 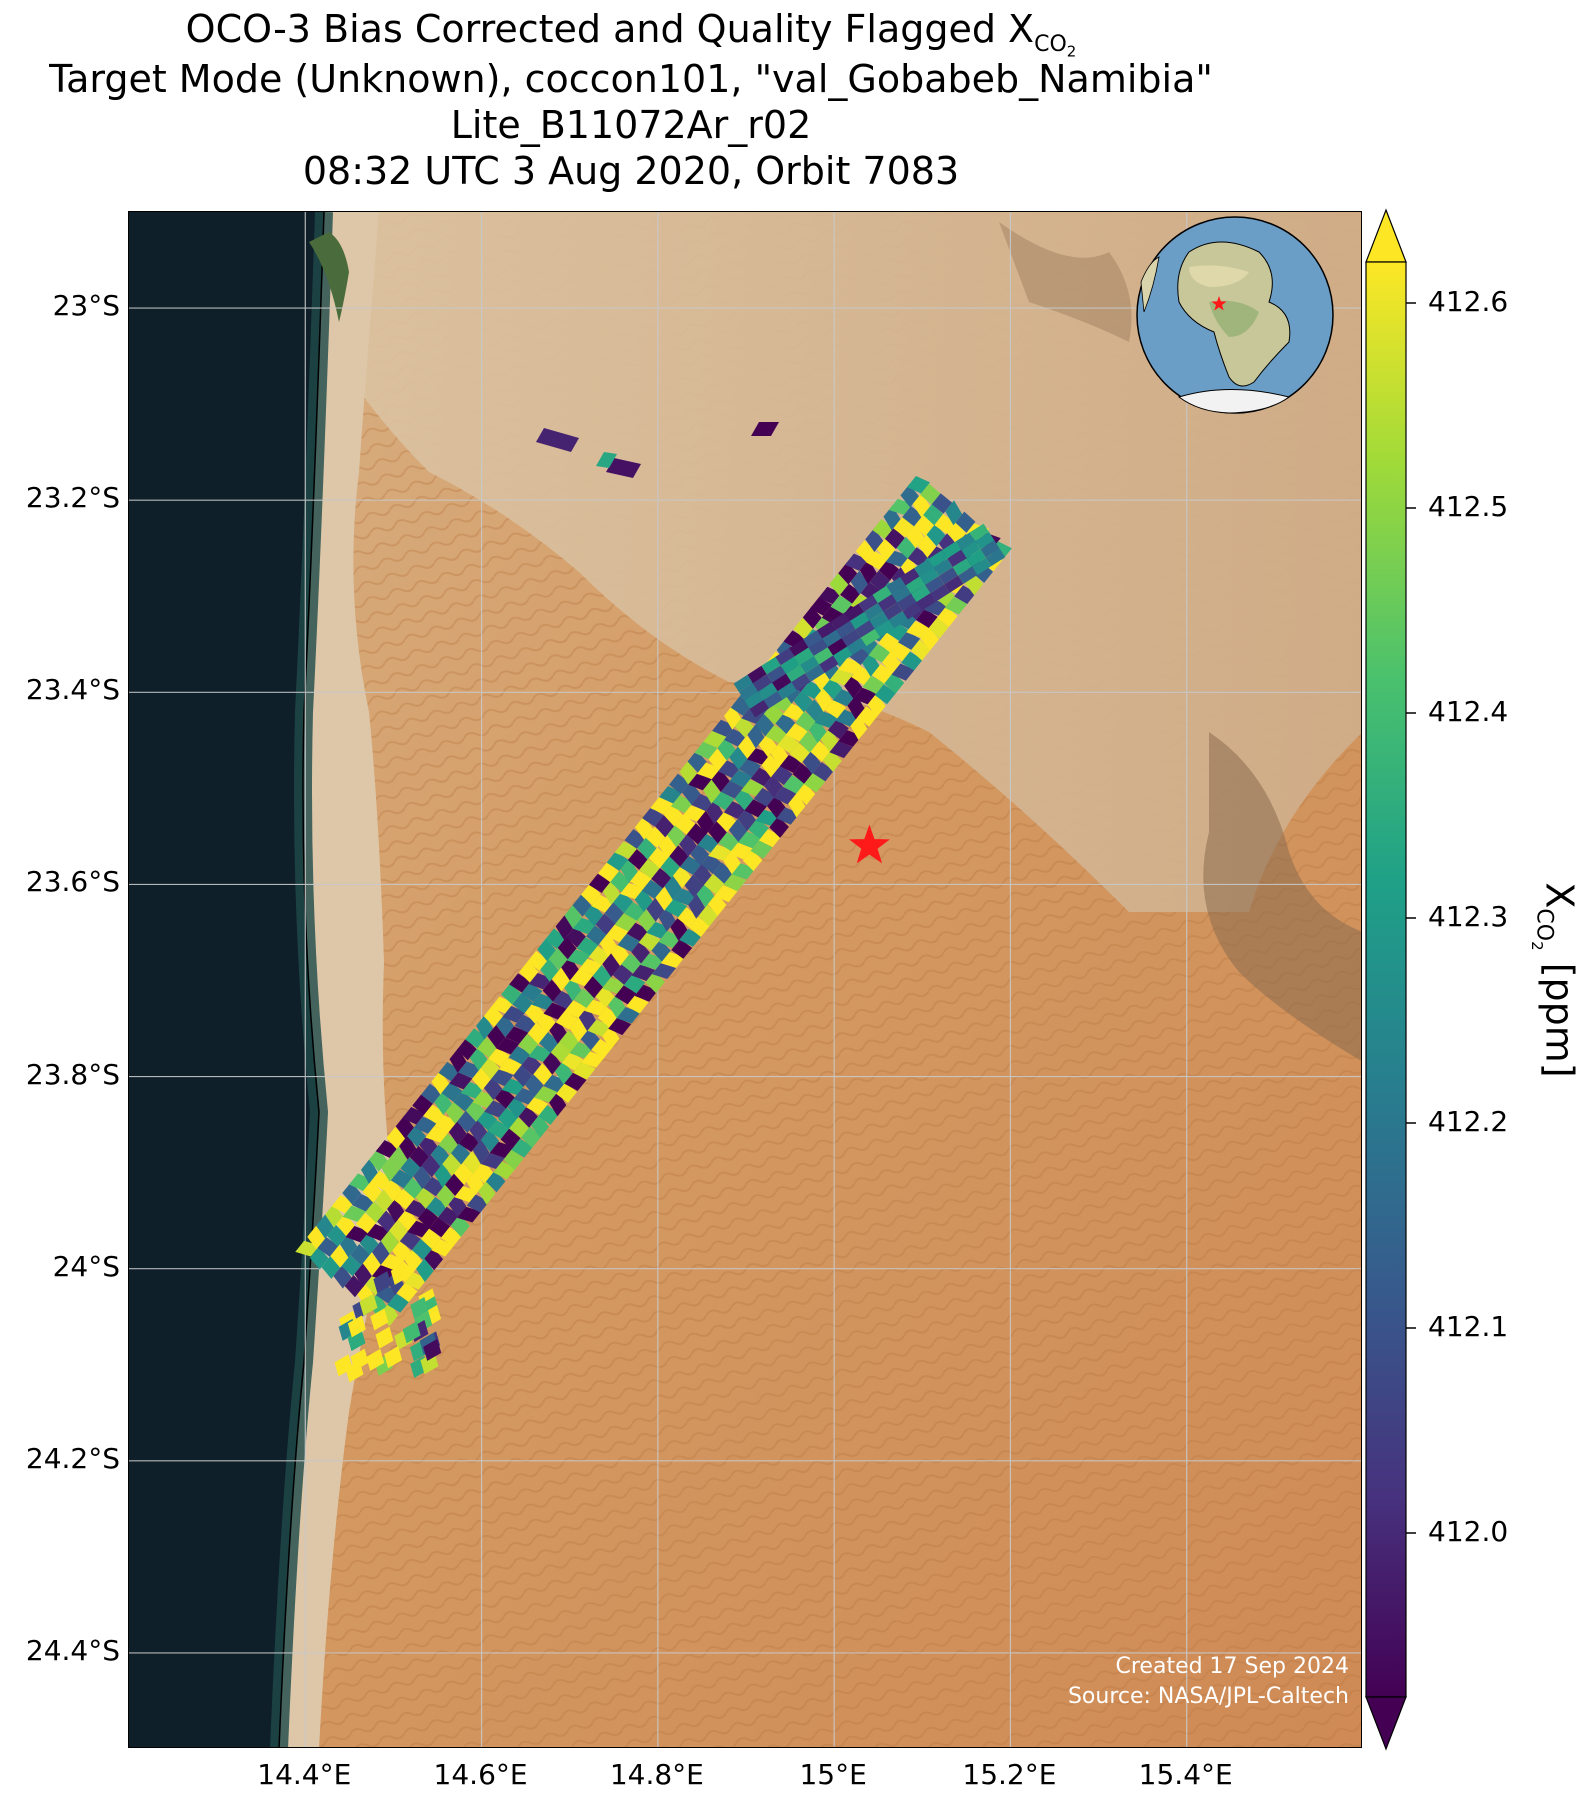 I want to click on lat-tick-label: 23.2°S, so click(x=72, y=498).